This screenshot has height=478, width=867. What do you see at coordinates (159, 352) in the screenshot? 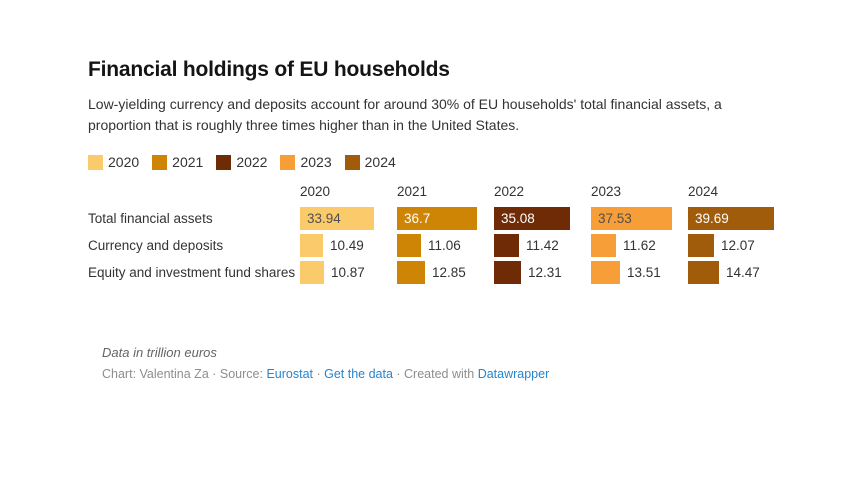
I see `chart-note: Data in trillion euros` at bounding box center [159, 352].